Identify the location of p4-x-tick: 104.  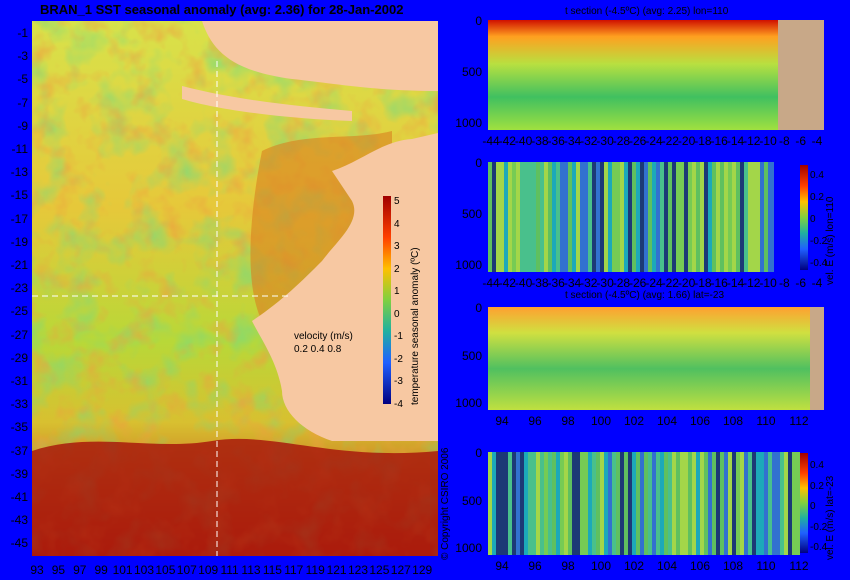
(667, 566).